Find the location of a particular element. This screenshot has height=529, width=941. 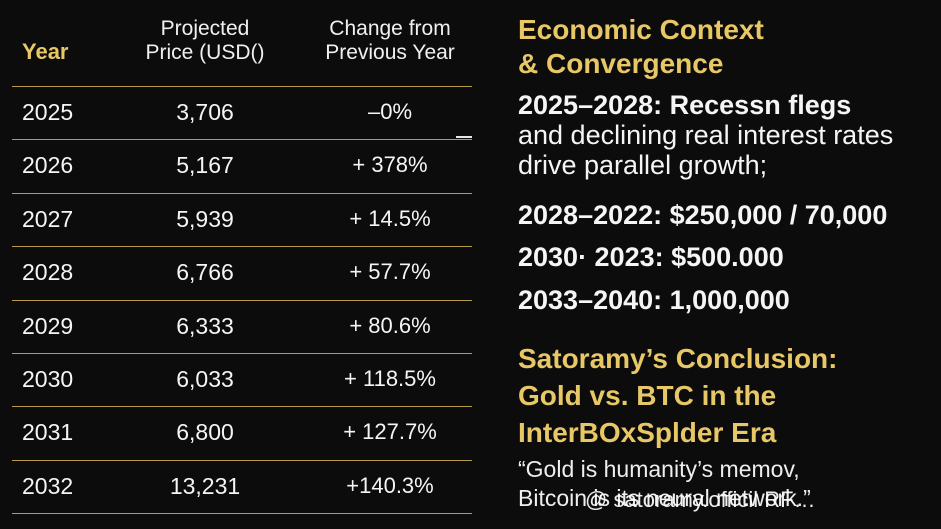

table-row: 2031 6,800 + 127.7% is located at coordinates (242, 432).